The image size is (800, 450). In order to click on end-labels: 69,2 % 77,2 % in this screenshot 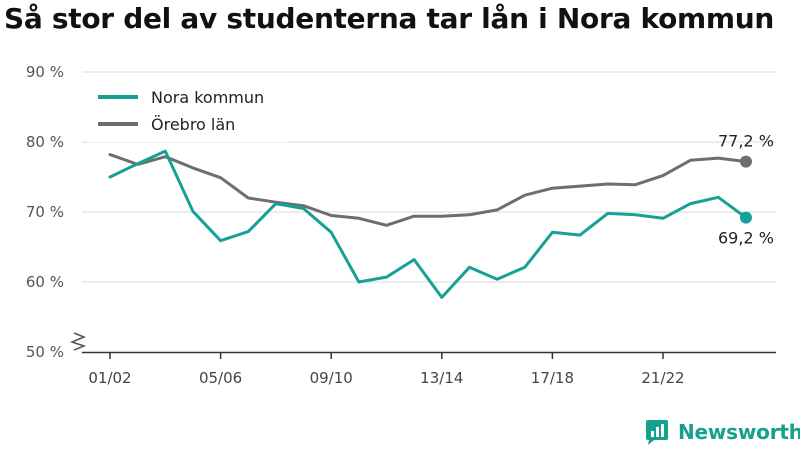, I will do `click(746, 190)`.